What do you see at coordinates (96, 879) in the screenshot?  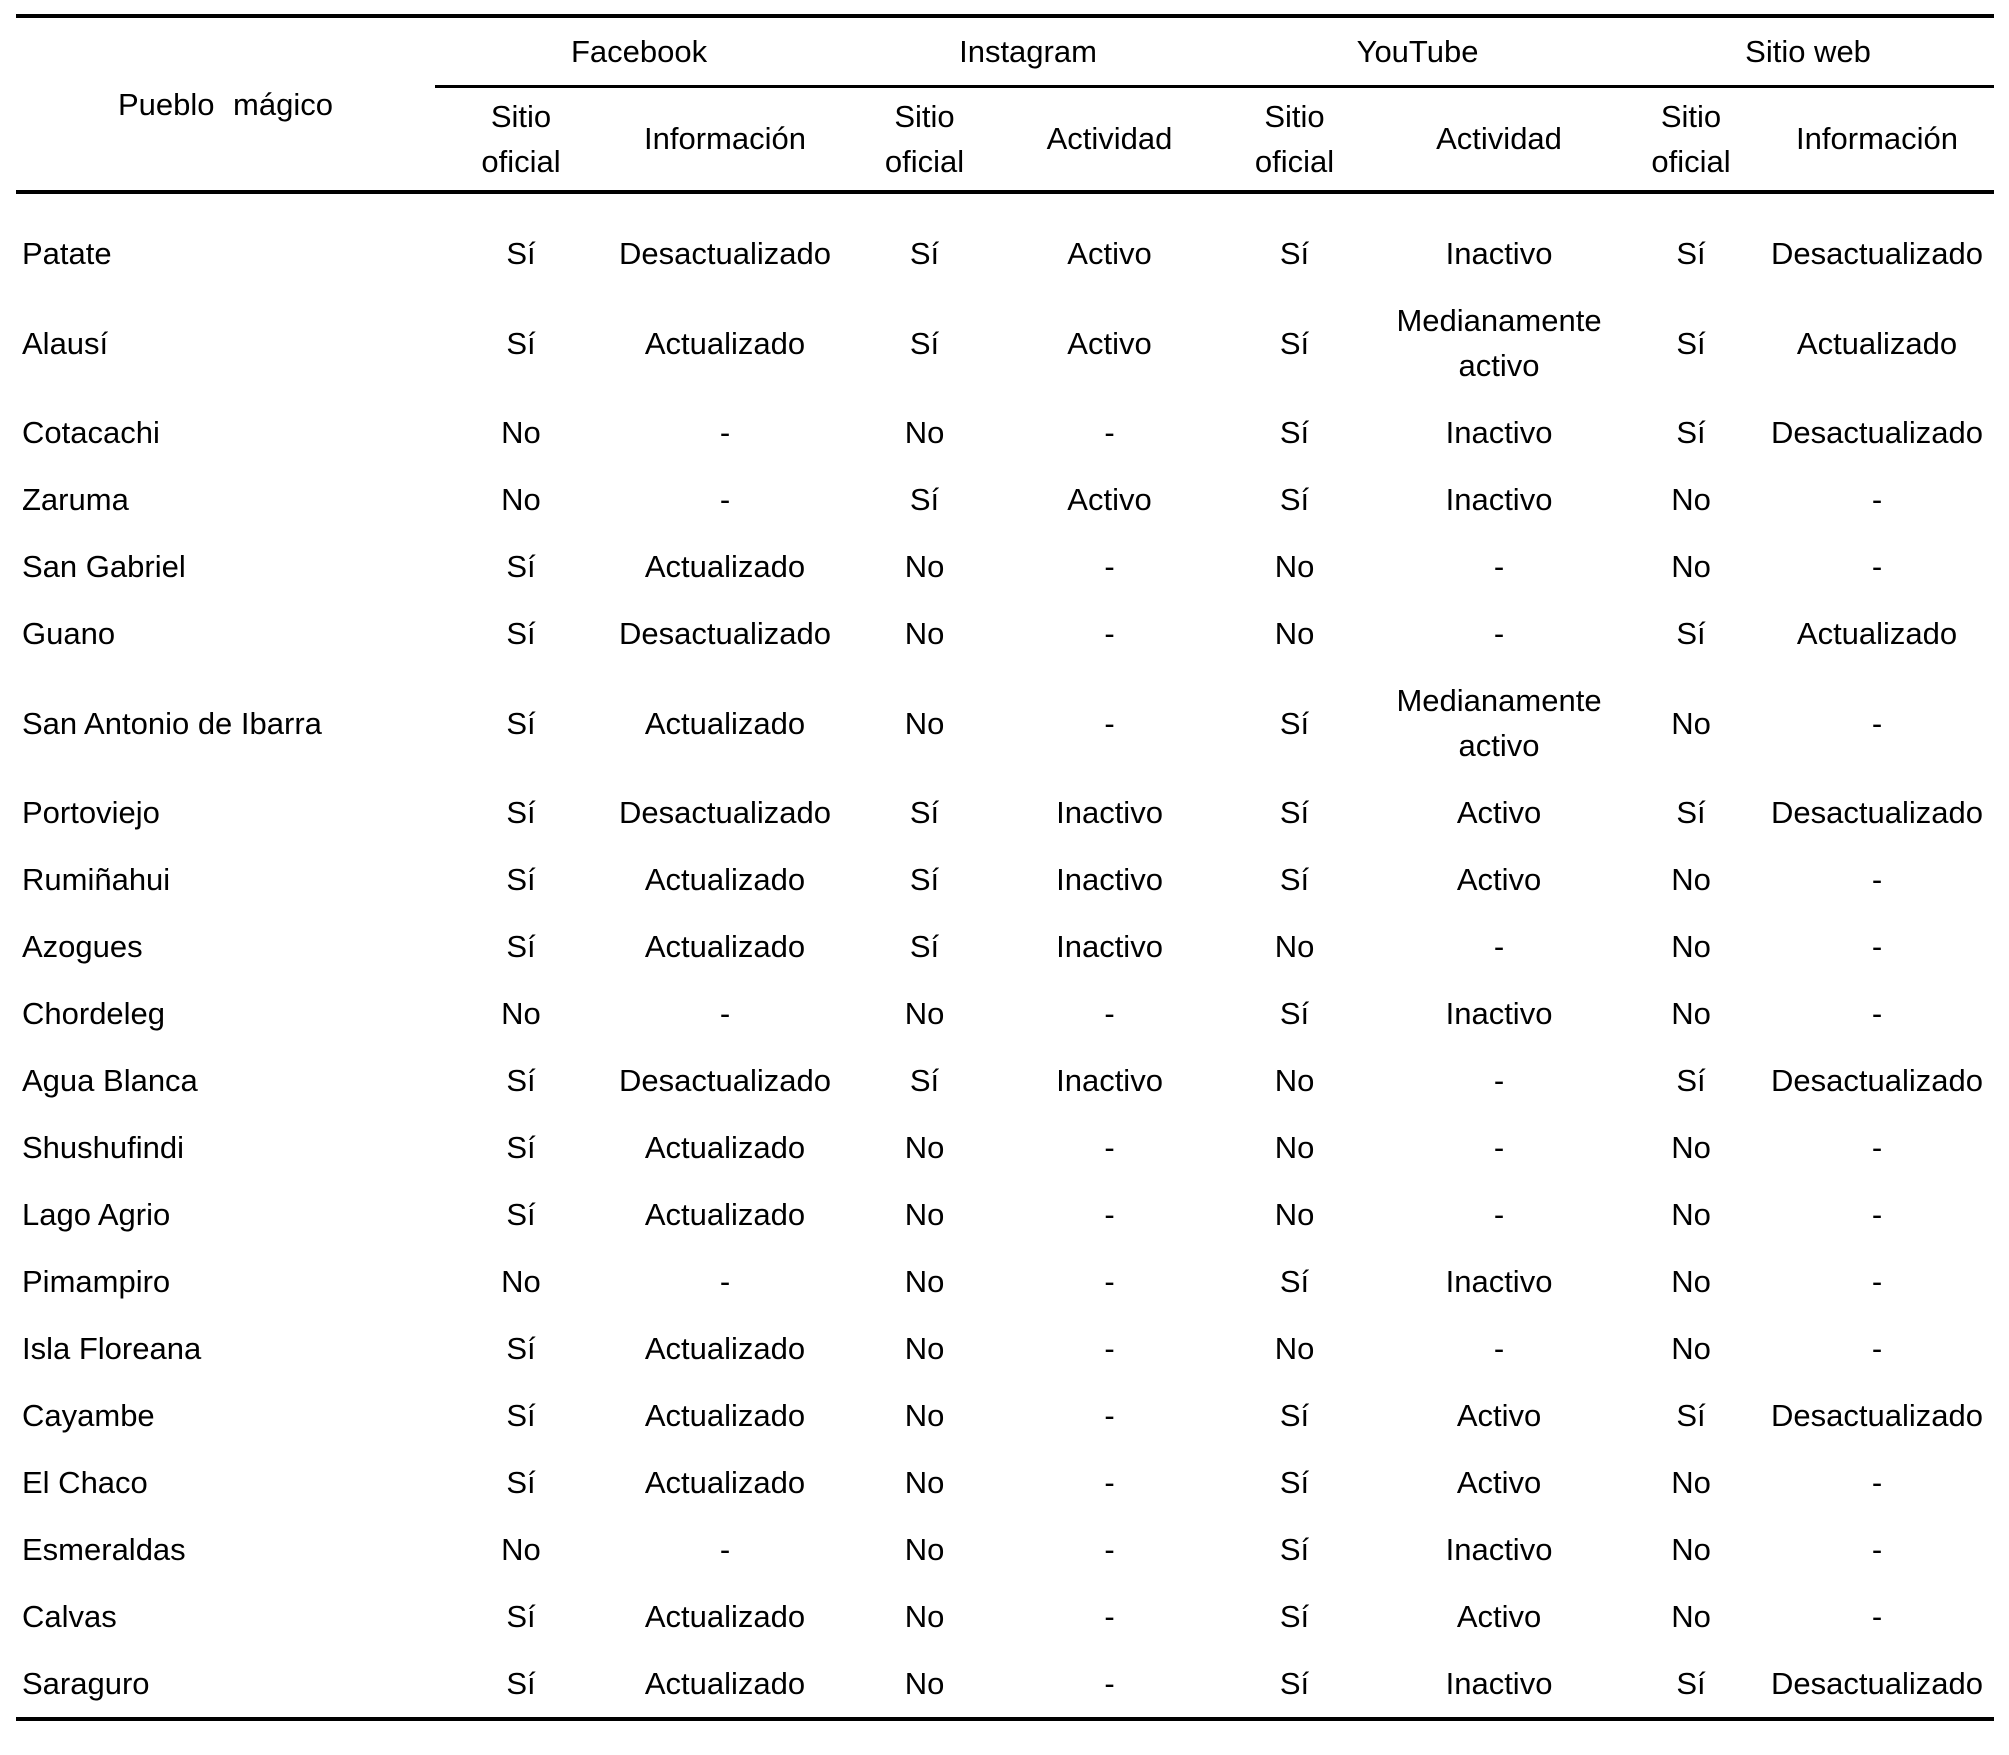 I see `pueblo-name: Rumiñahui` at bounding box center [96, 879].